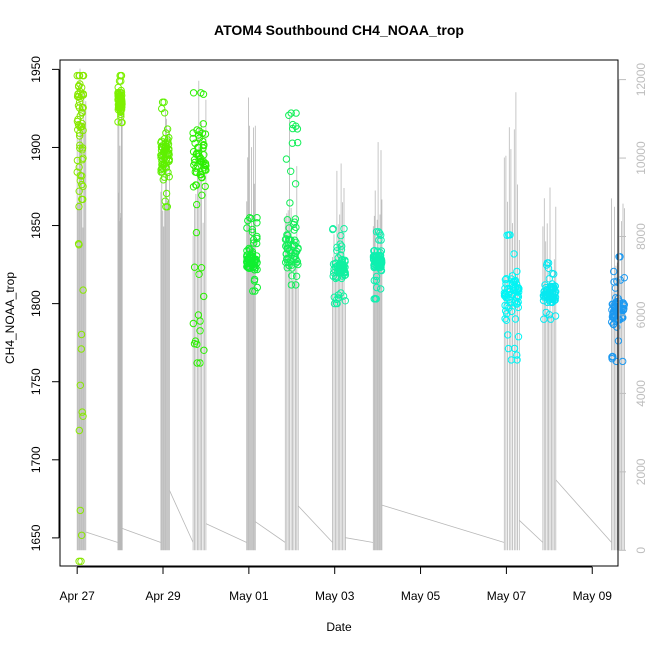 The height and width of the screenshot is (650, 650). What do you see at coordinates (633, 308) in the screenshot?
I see `right-axis: 0 2000 4000 6000 8000 10000 12000` at bounding box center [633, 308].